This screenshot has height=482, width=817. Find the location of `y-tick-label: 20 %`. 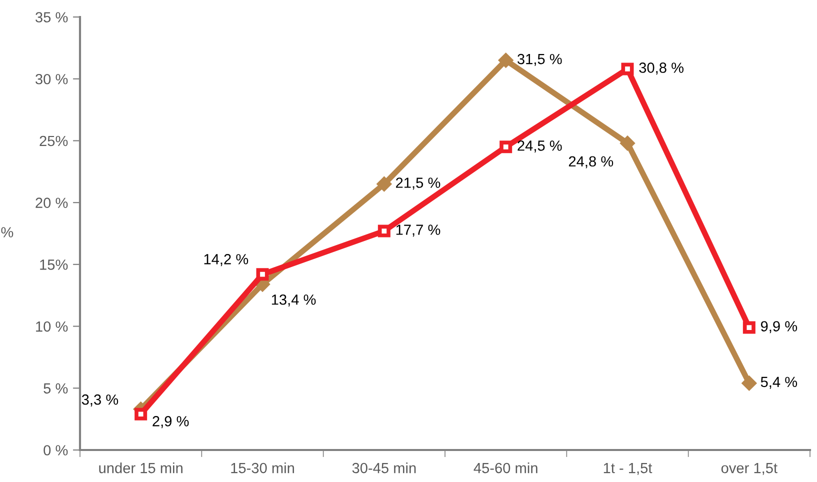

y-tick-label: 20 % is located at coordinates (52, 203).